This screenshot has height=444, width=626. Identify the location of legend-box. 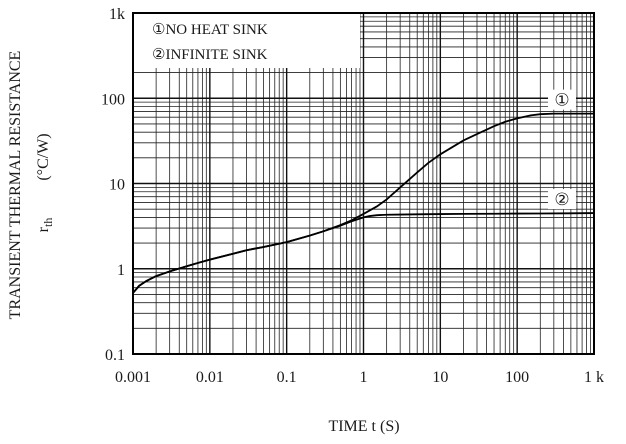
(247, 41).